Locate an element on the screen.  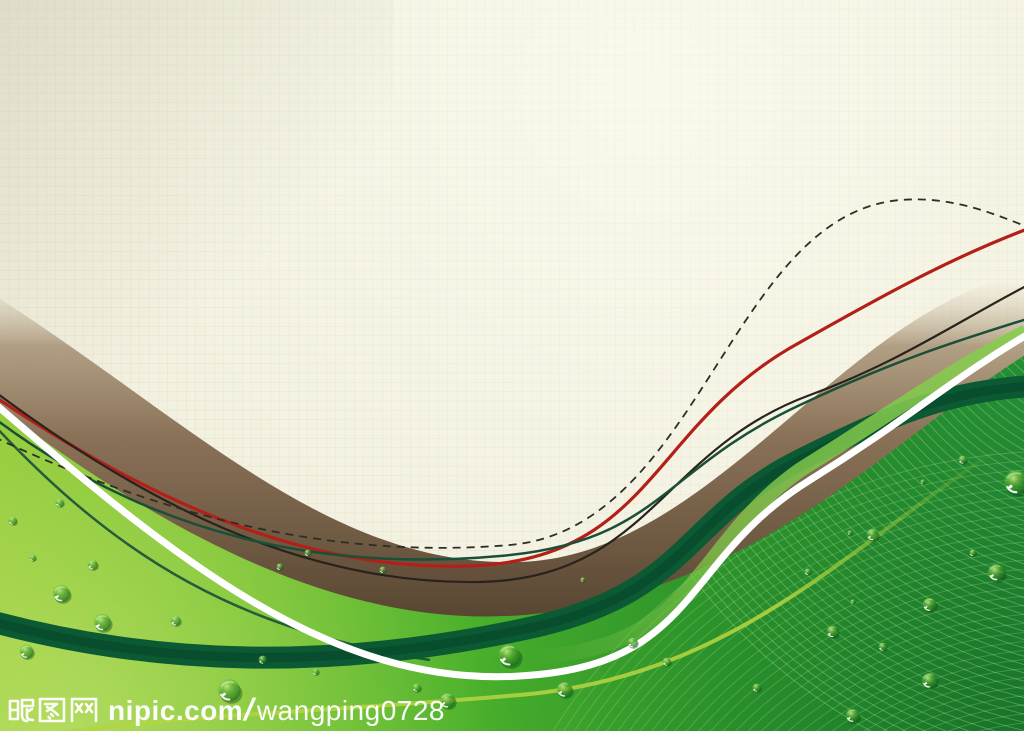
watermark-site-name-cn is located at coordinates (53, 710).